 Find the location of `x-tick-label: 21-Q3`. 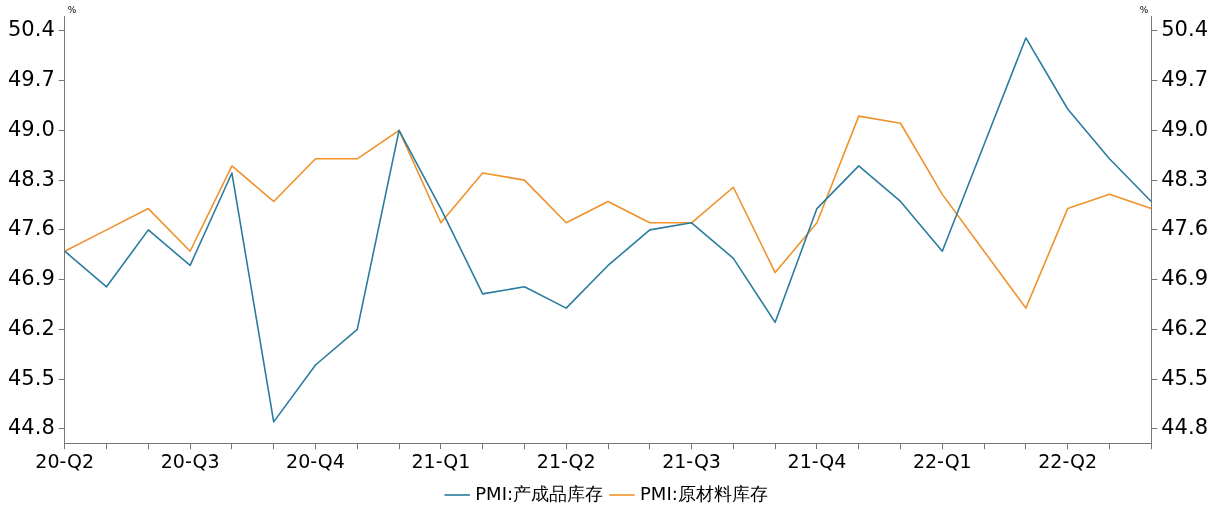

x-tick-label: 21-Q3 is located at coordinates (691, 460).